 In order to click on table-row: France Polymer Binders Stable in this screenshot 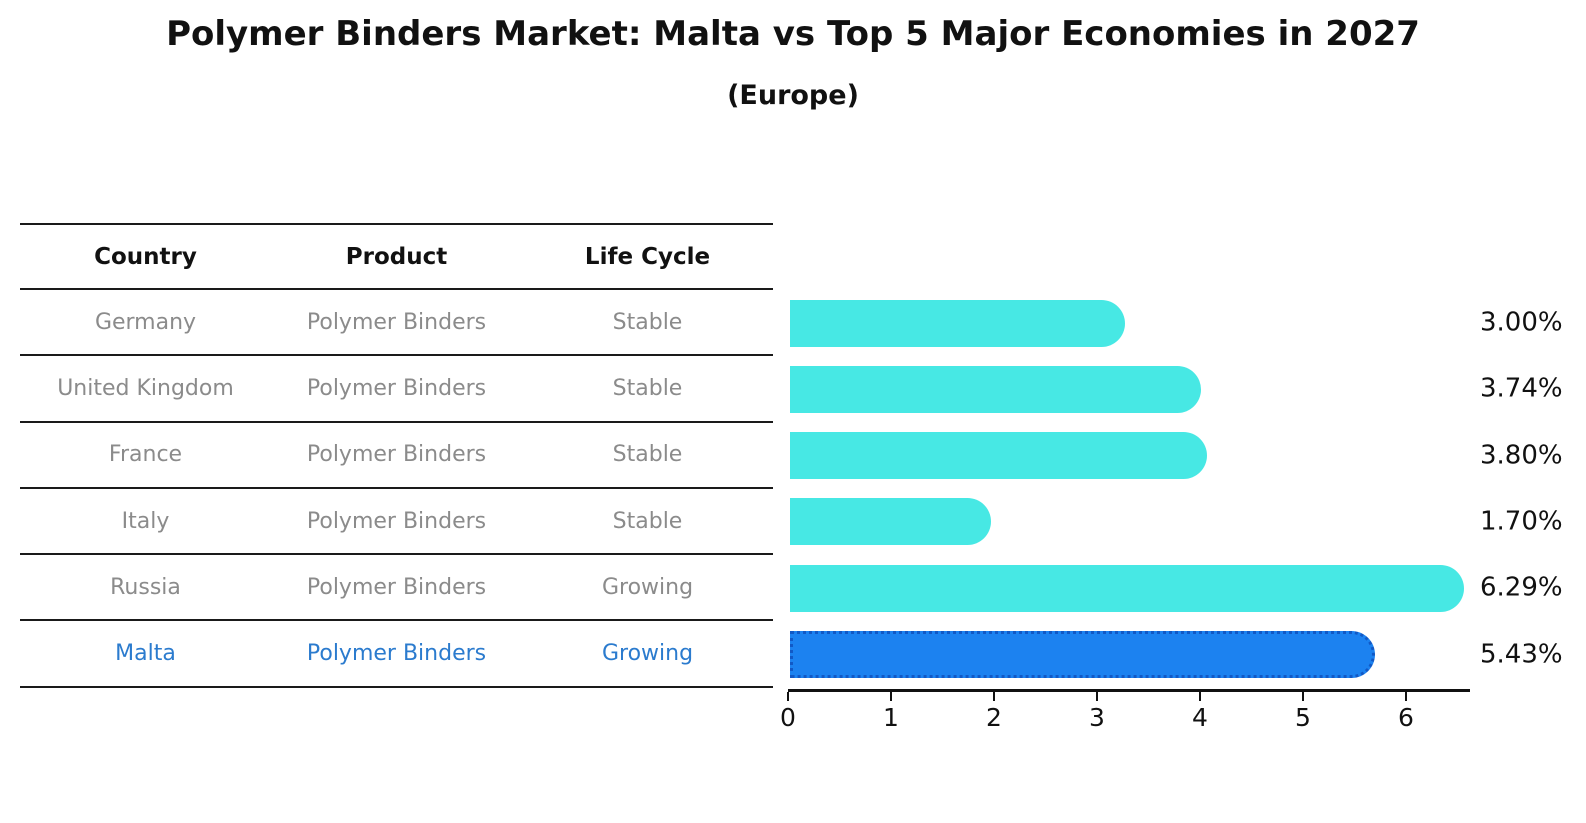, I will do `click(396, 456)`.